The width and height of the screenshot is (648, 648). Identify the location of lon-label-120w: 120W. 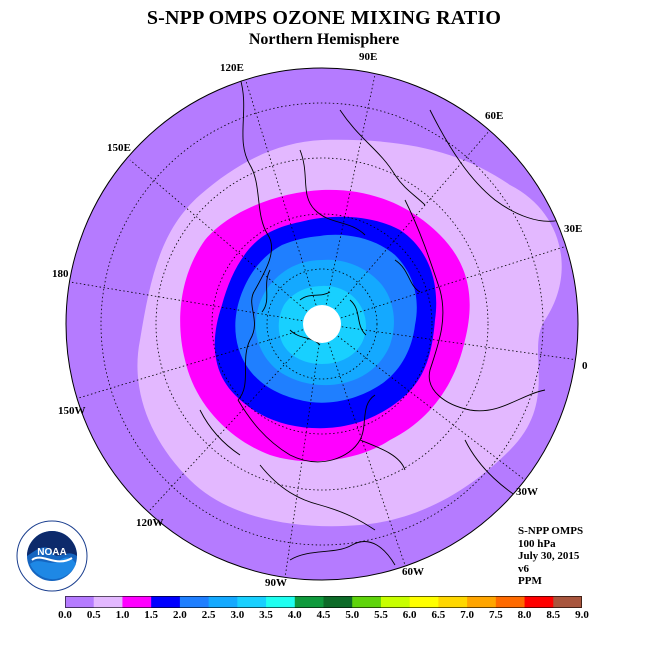
(150, 523).